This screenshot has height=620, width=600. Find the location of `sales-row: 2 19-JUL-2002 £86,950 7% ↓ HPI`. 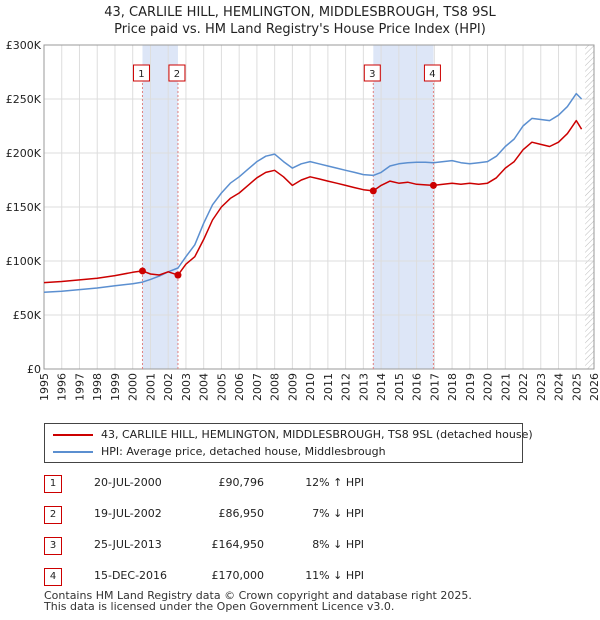

sales-row: 2 19-JUL-2002 £86,950 7% ↓ HPI is located at coordinates (254, 515).